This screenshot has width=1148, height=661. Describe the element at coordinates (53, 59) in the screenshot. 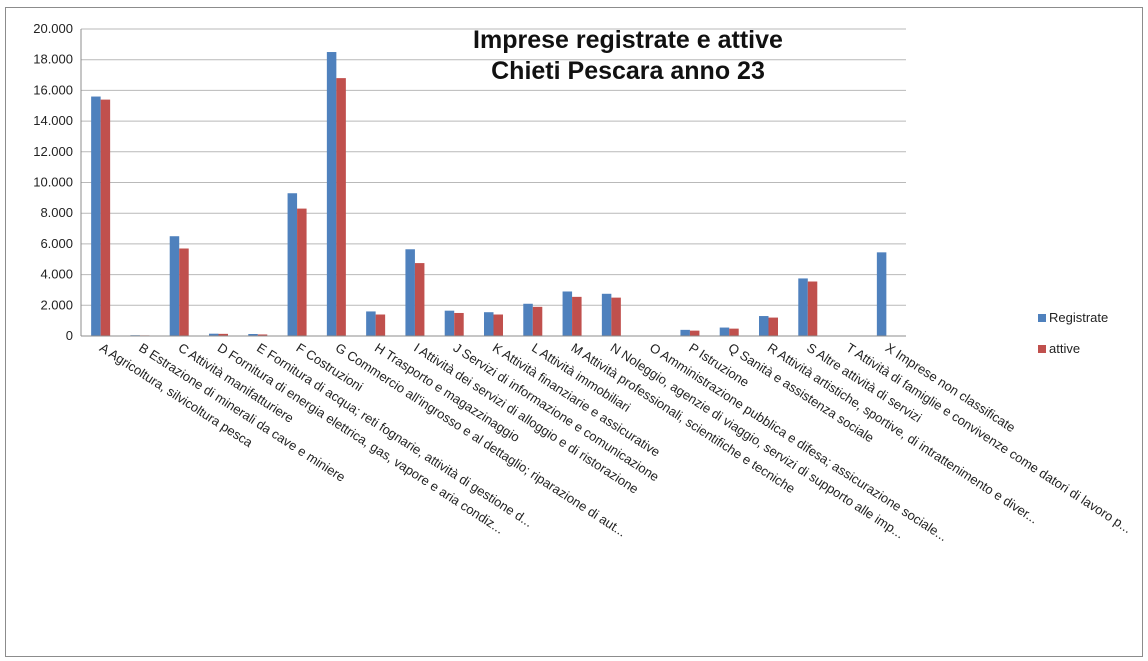

I see `y-tick-label: 18.000` at that location.